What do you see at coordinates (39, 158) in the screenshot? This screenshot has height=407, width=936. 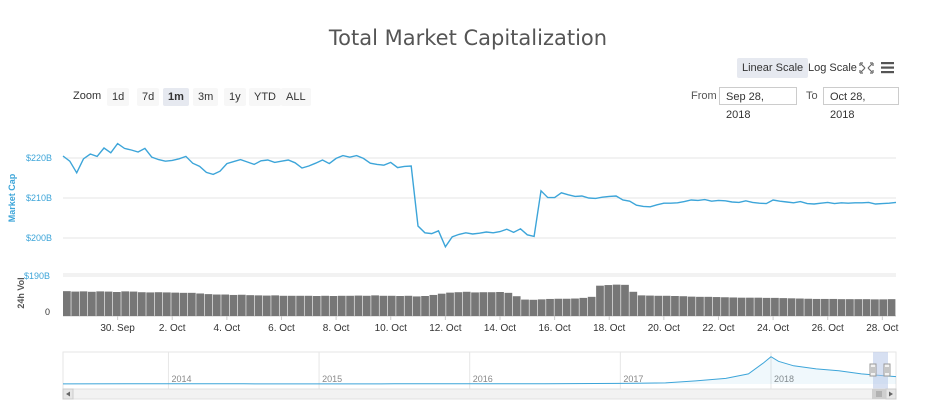 I see `y-tick-label: $220B` at bounding box center [39, 158].